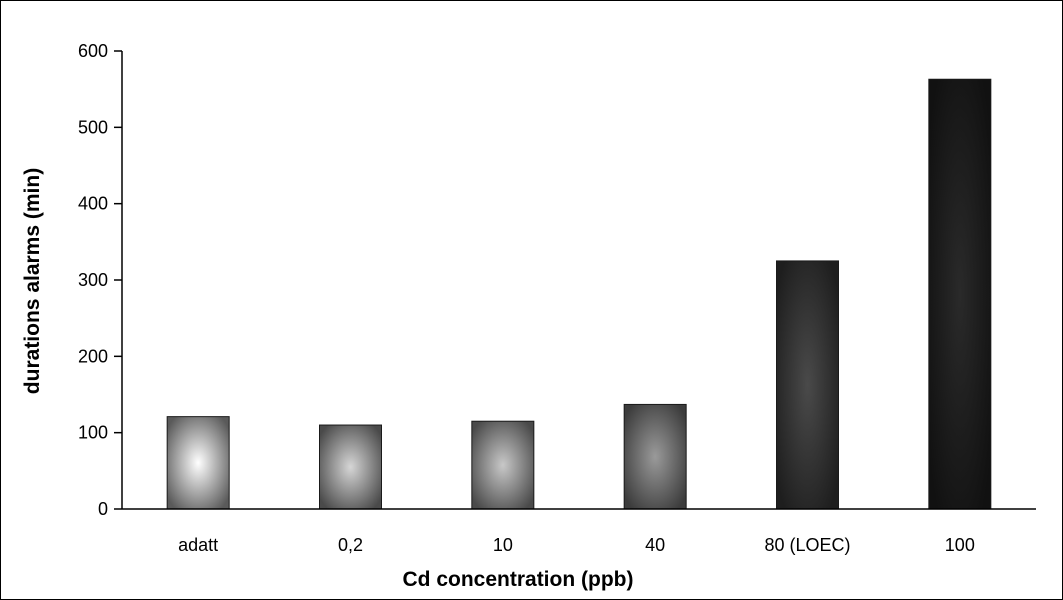 Image resolution: width=1063 pixels, height=600 pixels. I want to click on x-tick-label: 10, so click(503, 545).